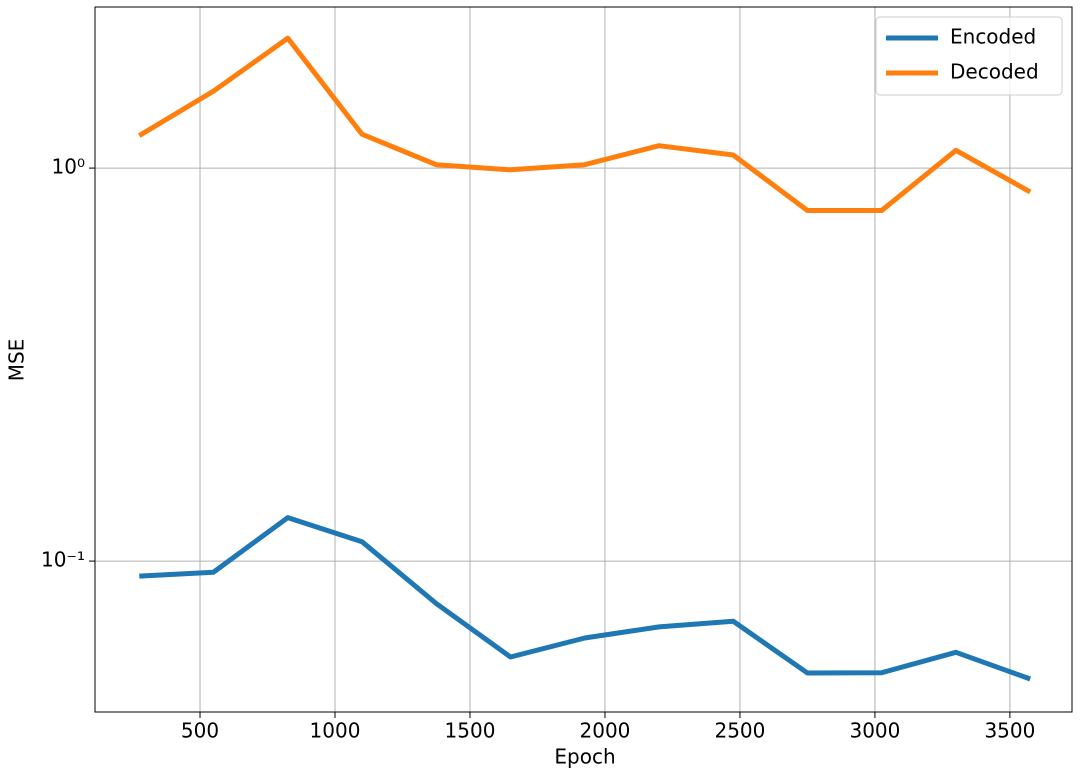 The image size is (1082, 775). Describe the element at coordinates (200, 731) in the screenshot. I see `x-tick-label: 500` at that location.